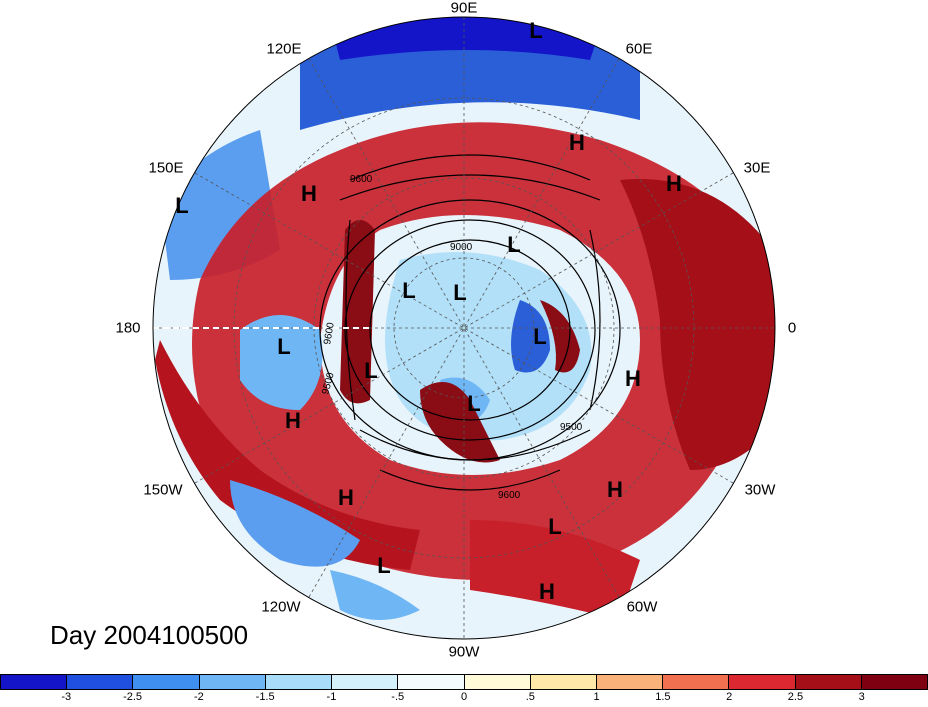  What do you see at coordinates (642, 607) in the screenshot?
I see `lon-label-60w: 60W` at bounding box center [642, 607].